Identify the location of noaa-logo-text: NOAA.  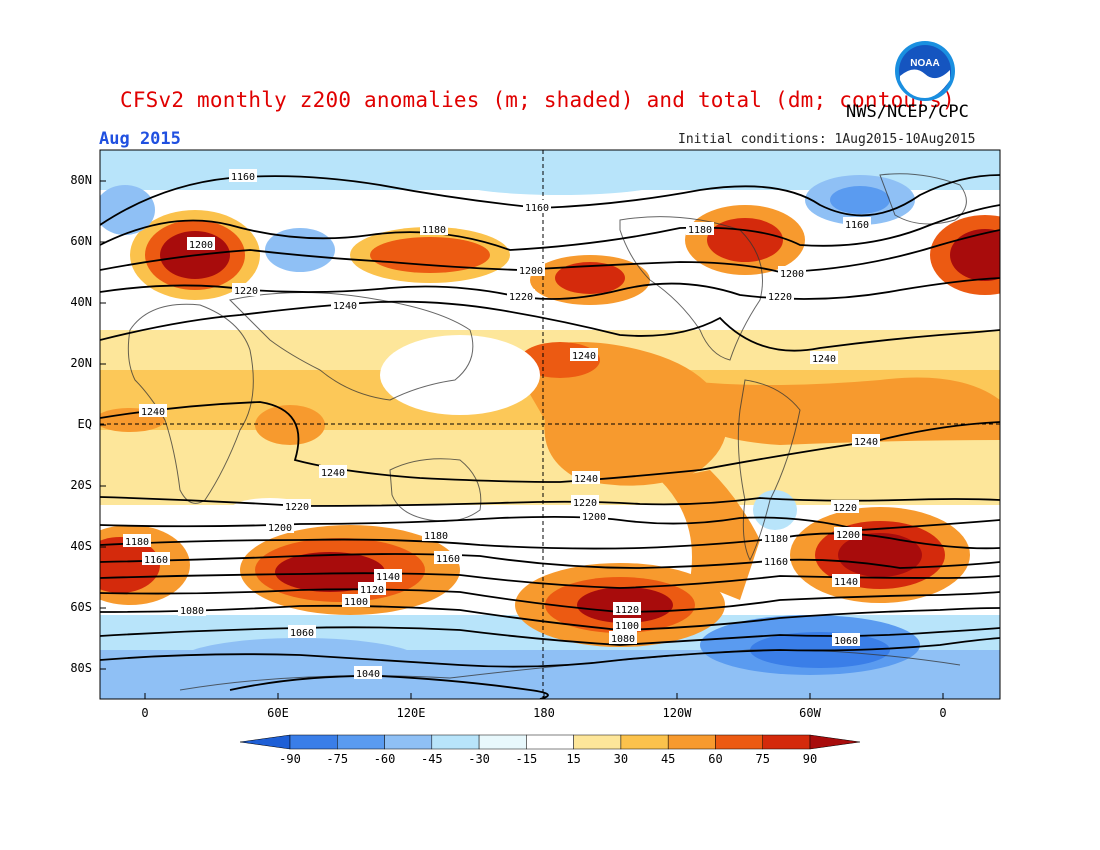
(924, 63).